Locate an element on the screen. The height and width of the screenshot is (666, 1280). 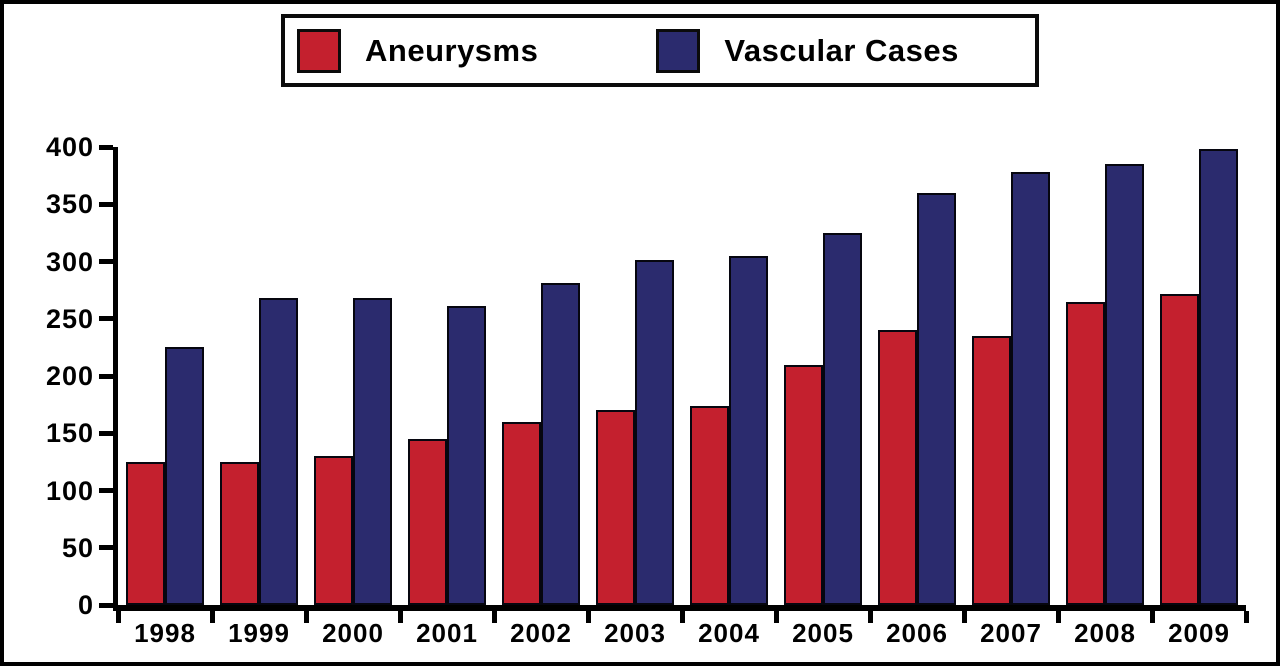
bar-group-1999 is located at coordinates (259, 376).